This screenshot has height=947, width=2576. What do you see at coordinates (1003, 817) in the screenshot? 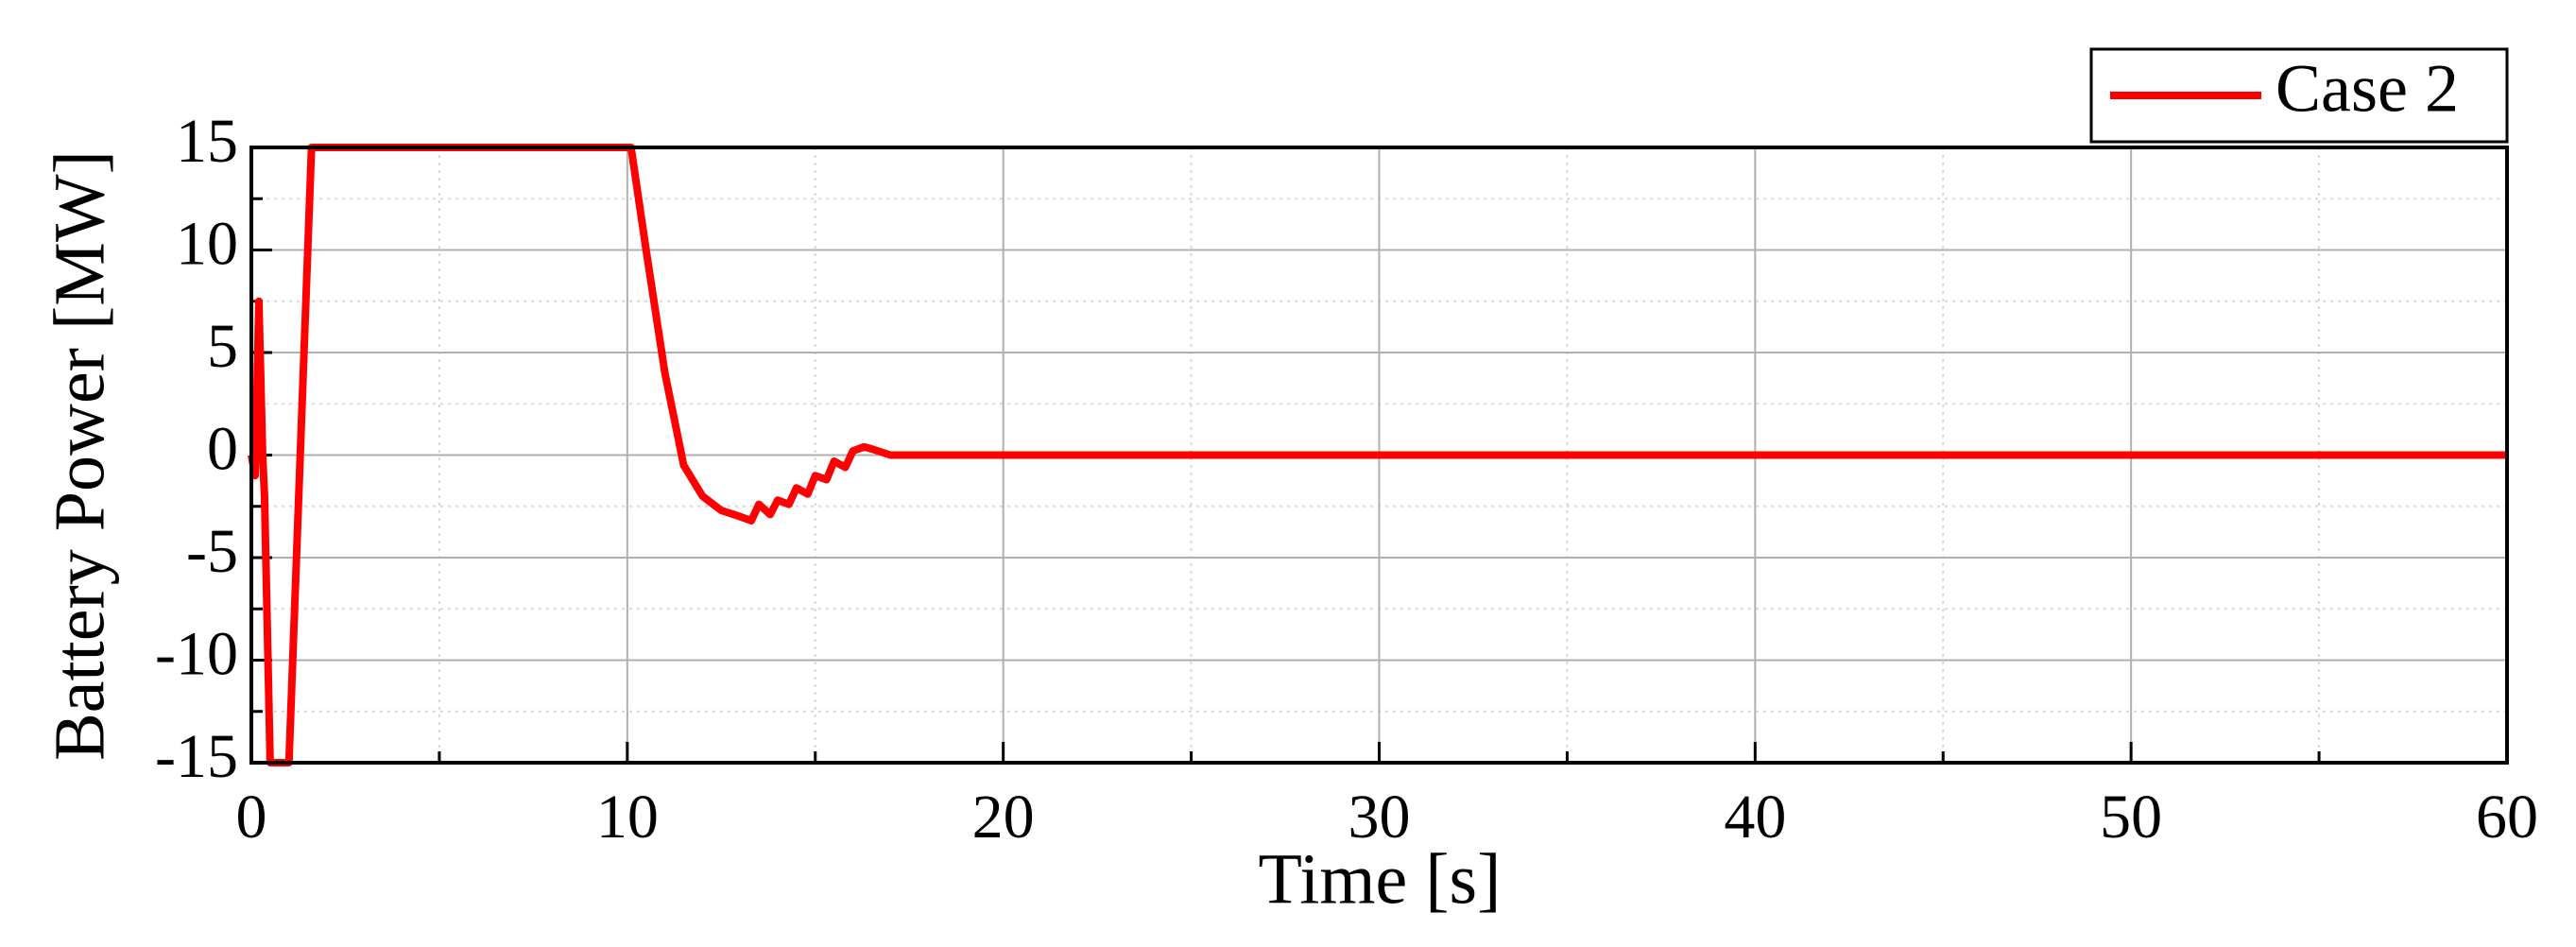
I see `x-tick-label: 20` at bounding box center [1003, 817].